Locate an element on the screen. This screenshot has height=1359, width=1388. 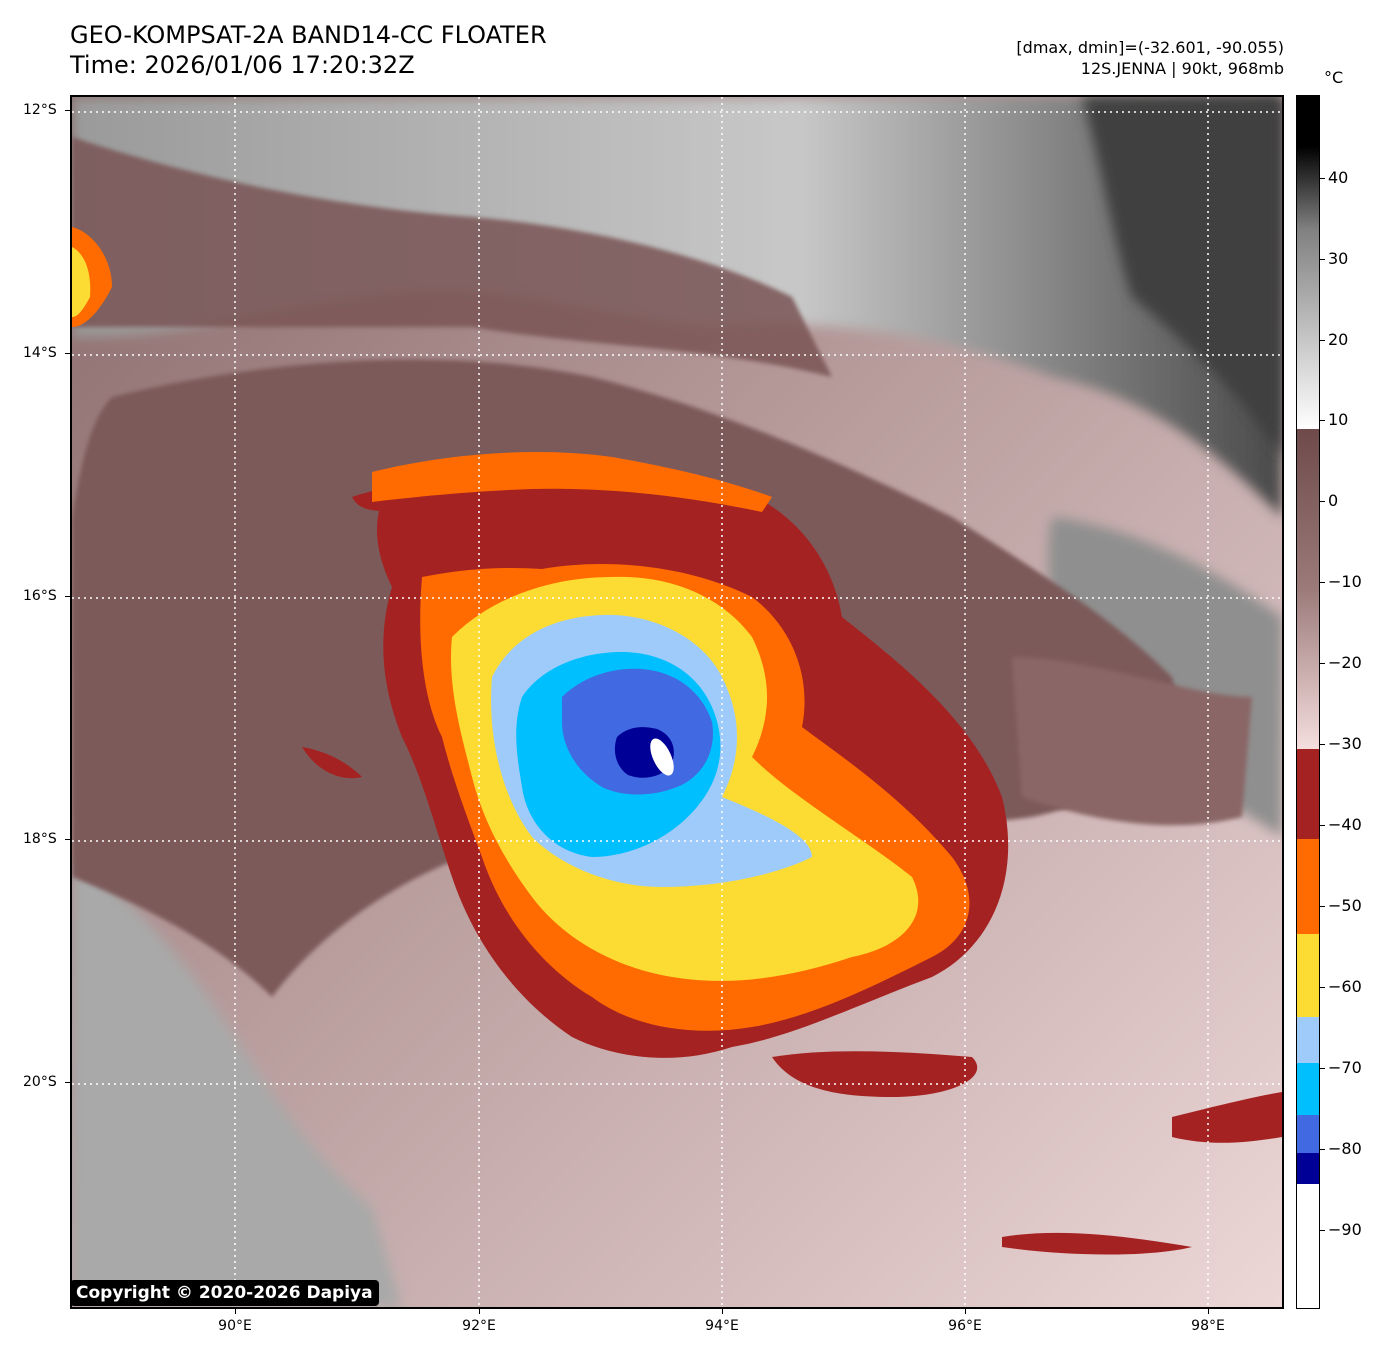
dark-region-northeast is located at coordinates (1182, 277).